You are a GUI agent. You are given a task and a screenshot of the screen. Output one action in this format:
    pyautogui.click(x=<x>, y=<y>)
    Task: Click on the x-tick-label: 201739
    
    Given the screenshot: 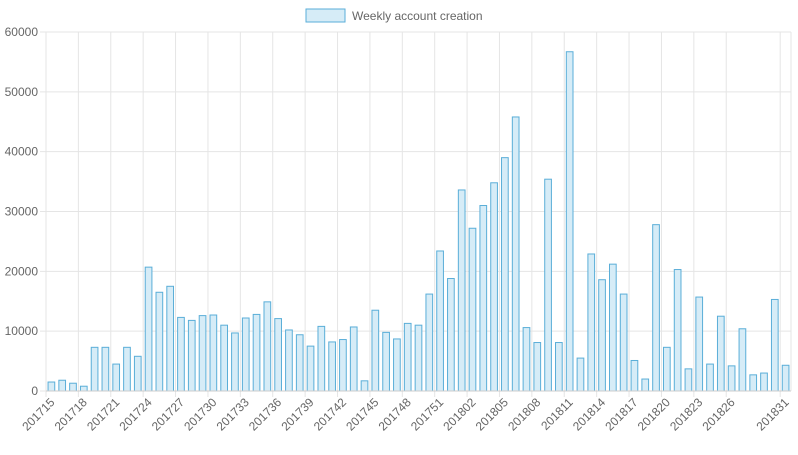 What is the action you would take?
    pyautogui.click(x=297, y=414)
    